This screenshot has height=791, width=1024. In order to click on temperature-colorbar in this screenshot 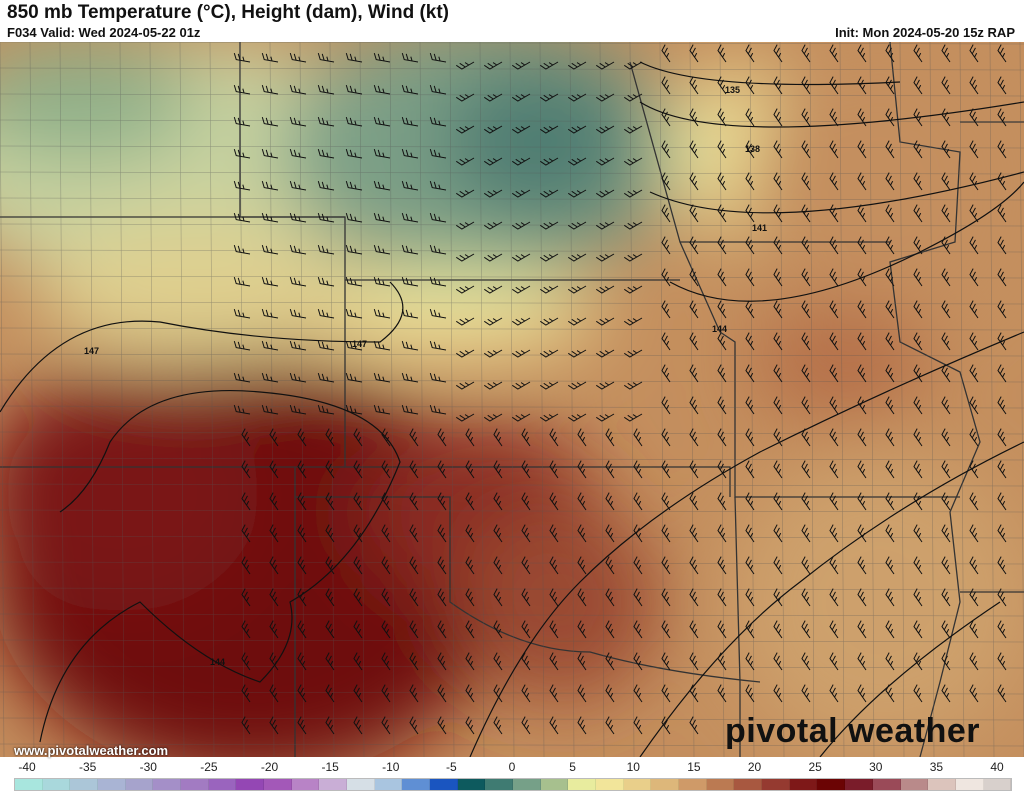, I will do `click(513, 784)`.